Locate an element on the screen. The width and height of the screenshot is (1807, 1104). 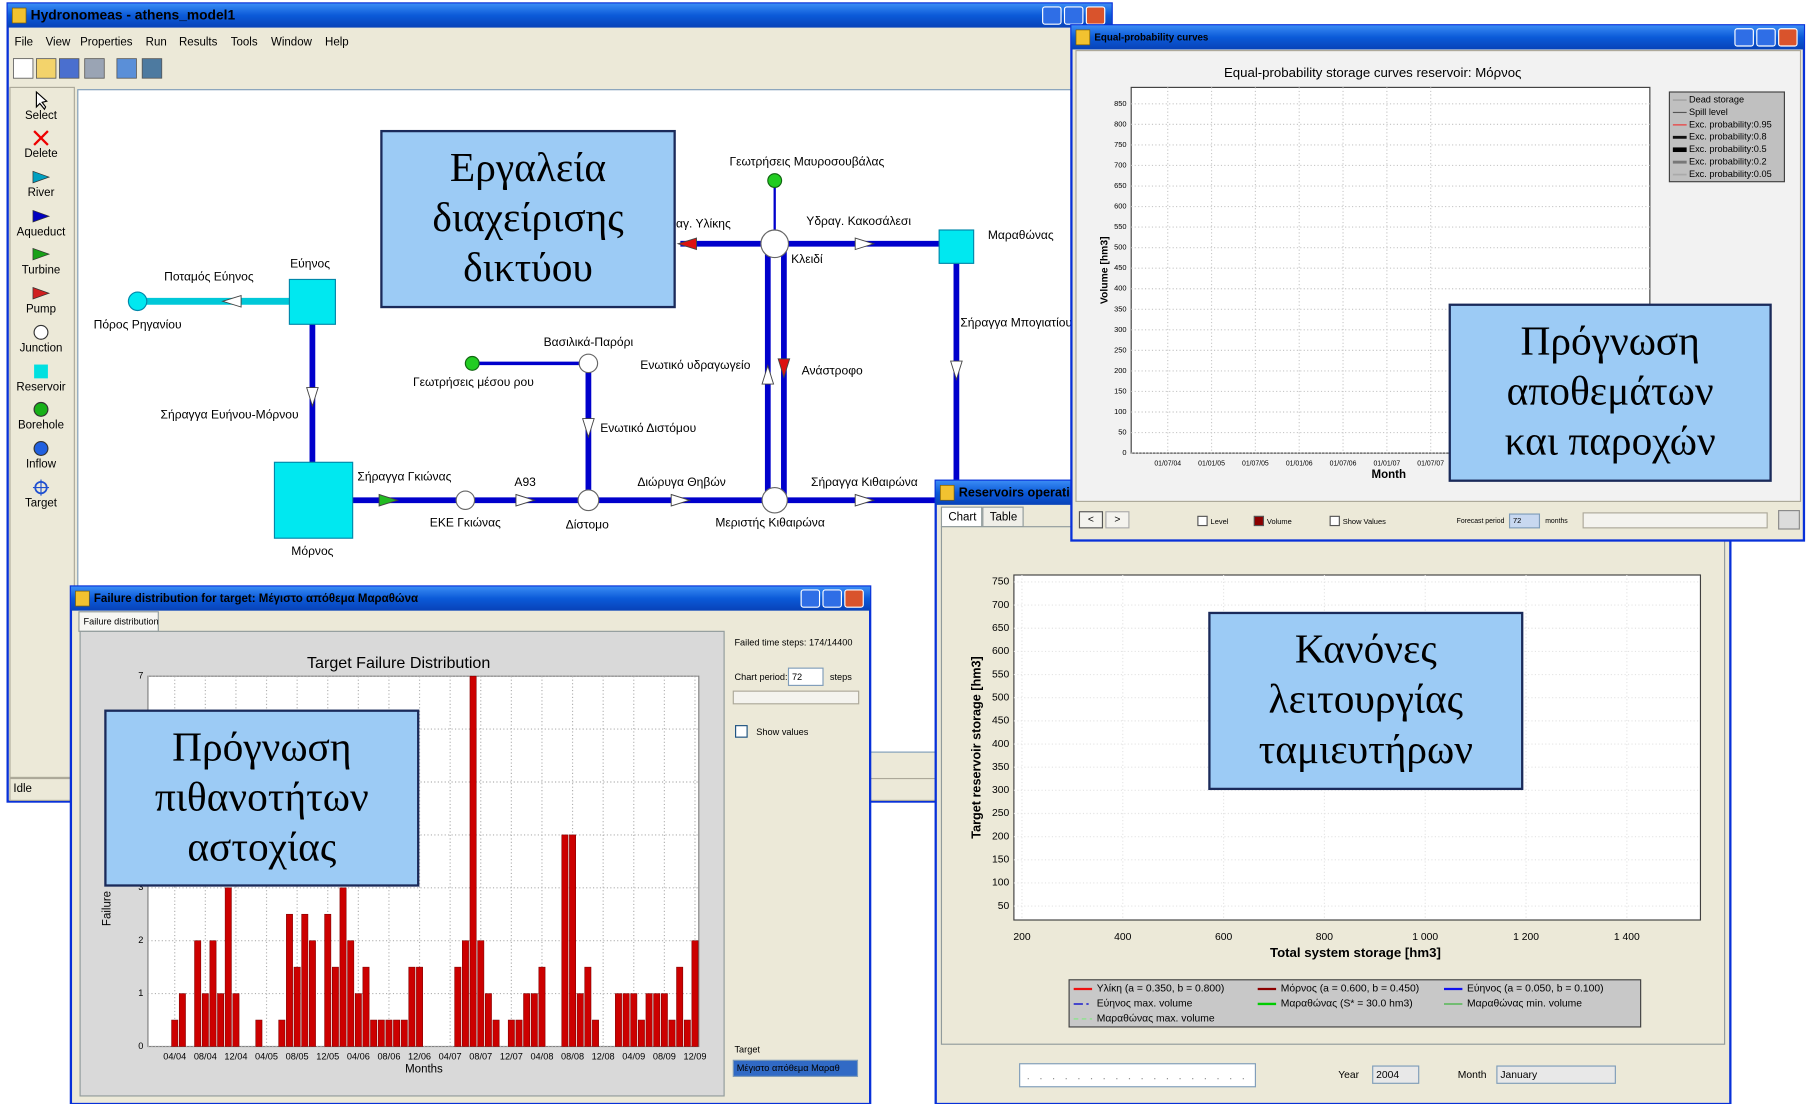
window-title: Hydronomeas - athens_model1 is located at coordinates (133, 15).